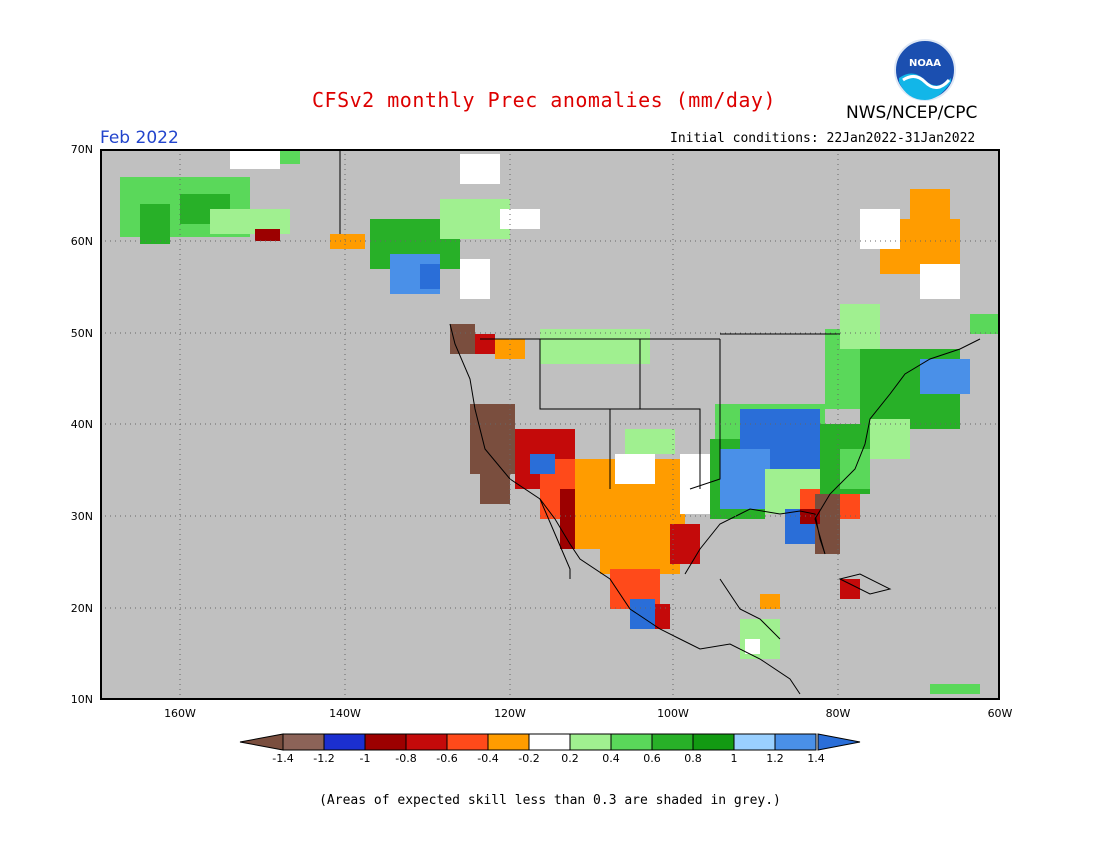 This screenshot has width=1100, height=850. Describe the element at coordinates (81, 608) in the screenshot. I see `lat-label-20n: 20N` at that location.